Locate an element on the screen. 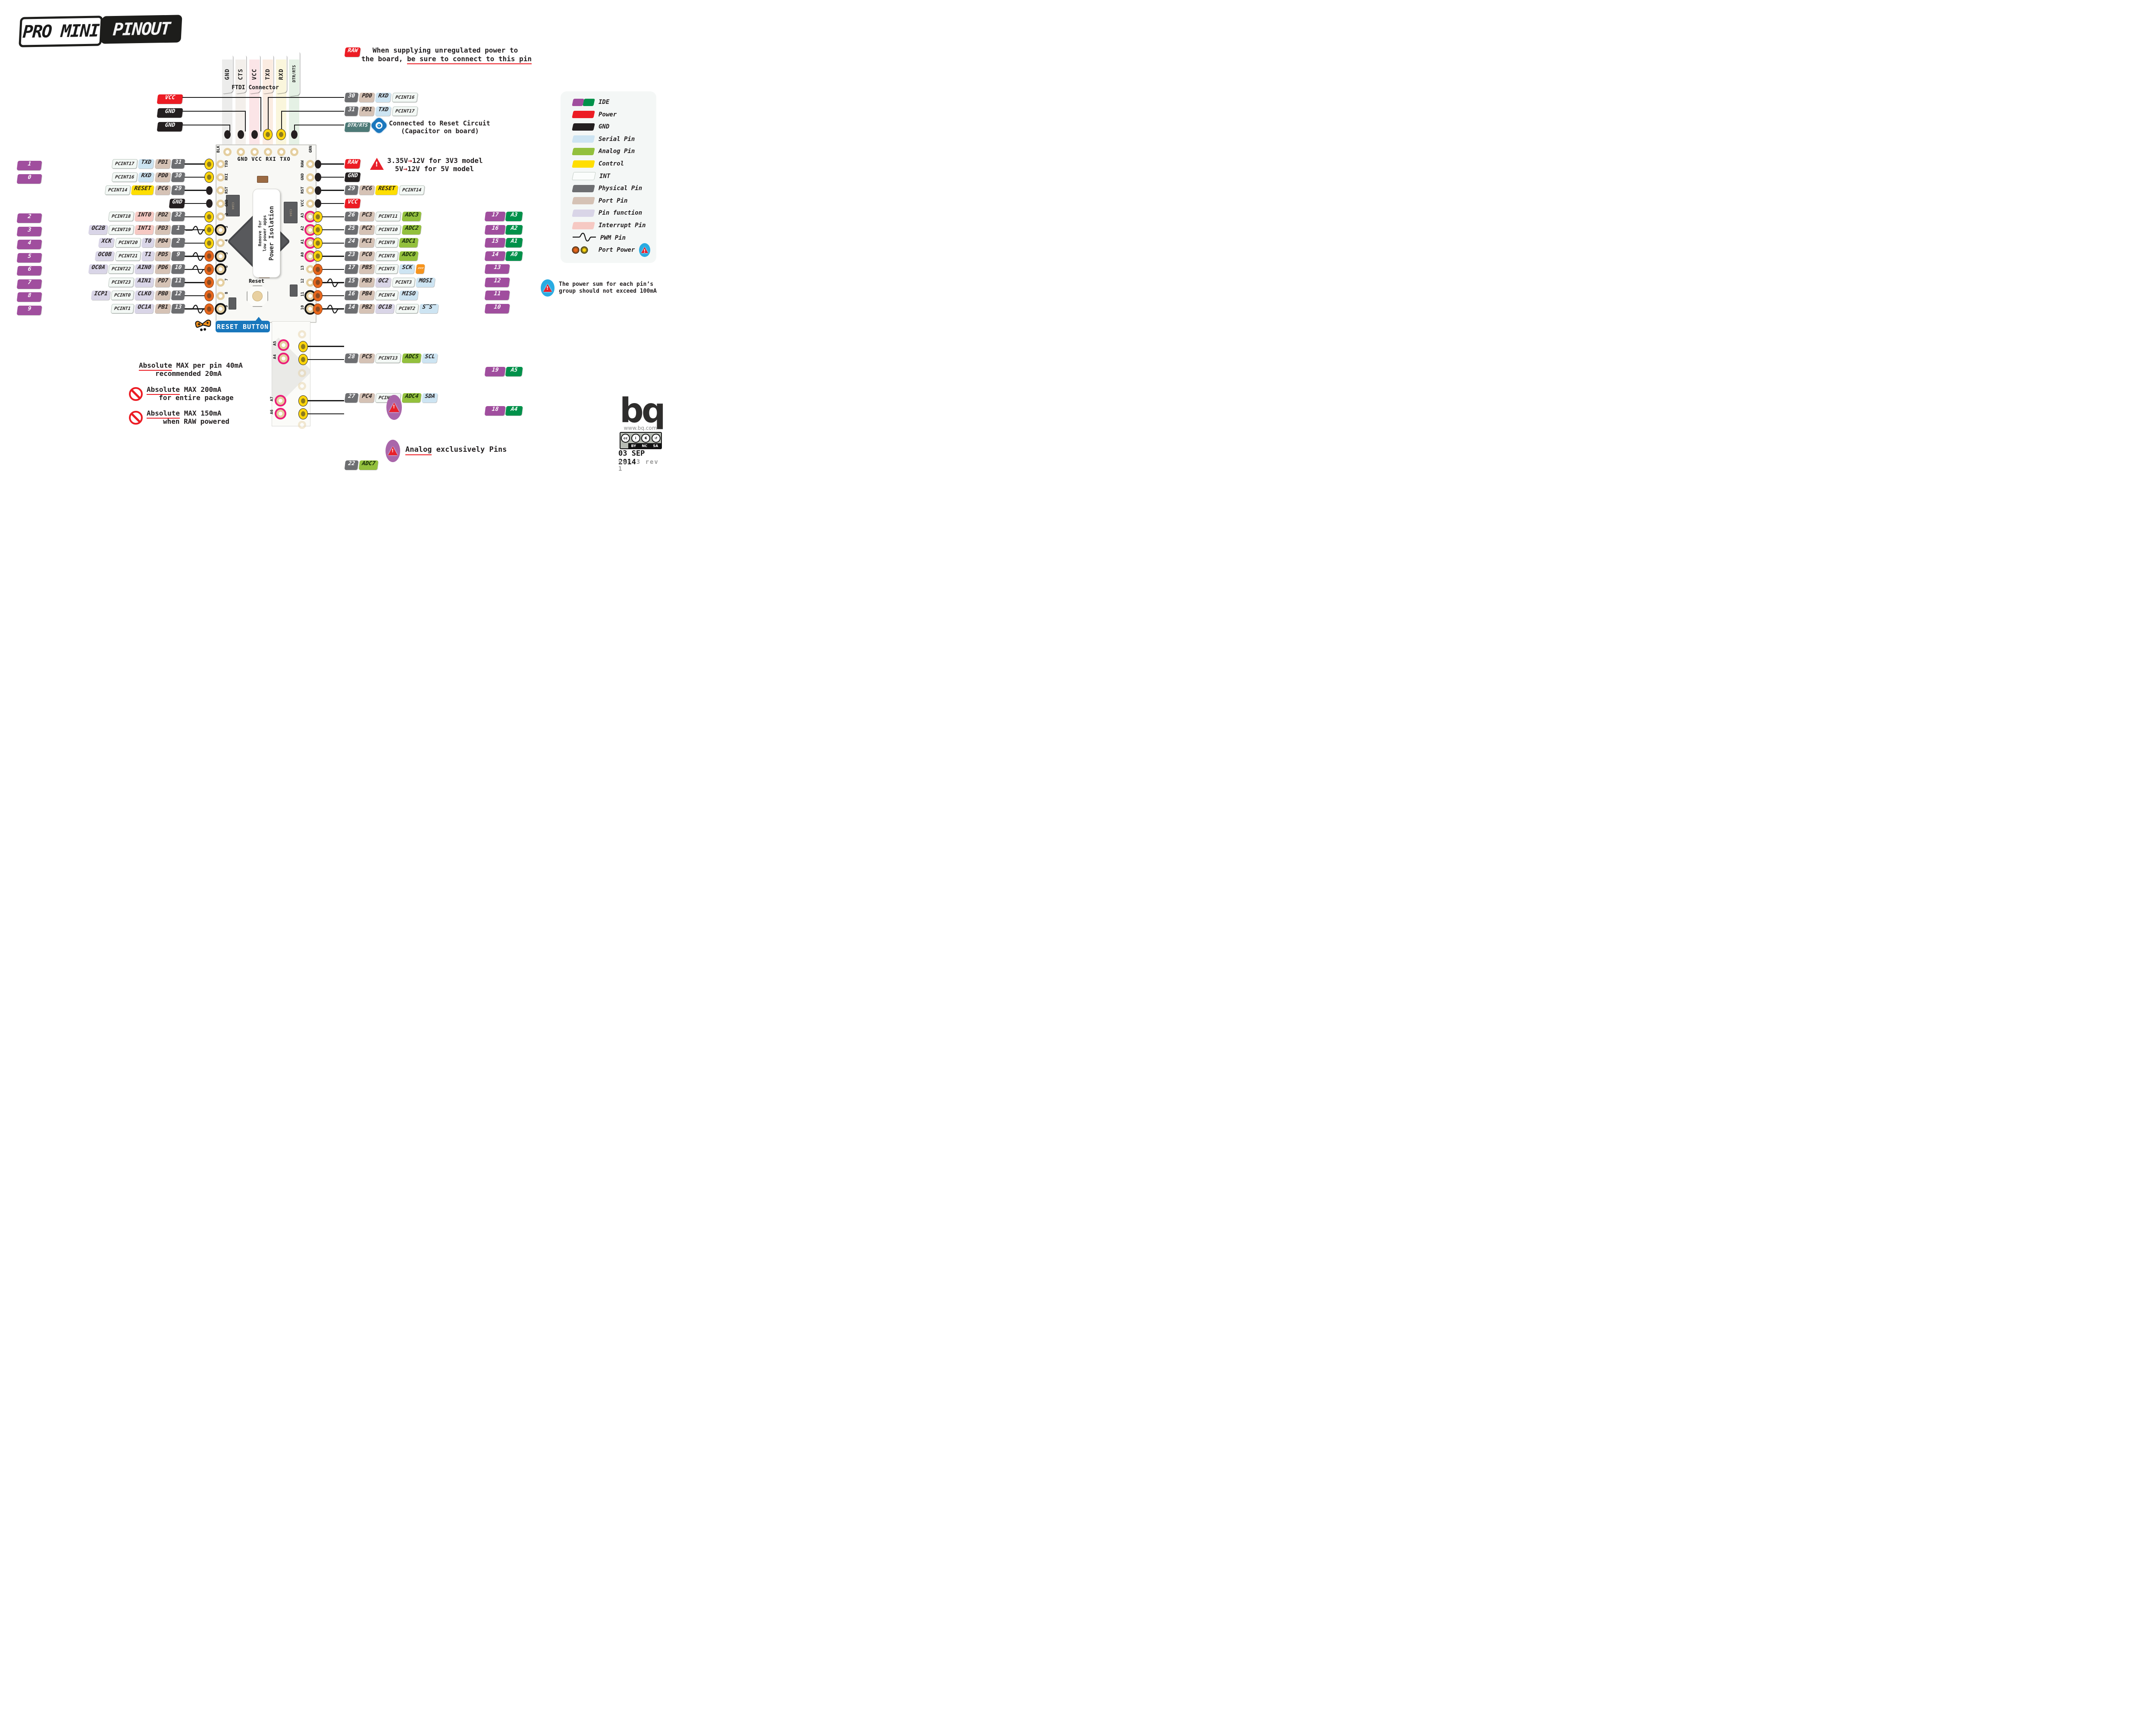  pin-row: 30 PD0 RXD PCINT16 is located at coordinates (381, 98).